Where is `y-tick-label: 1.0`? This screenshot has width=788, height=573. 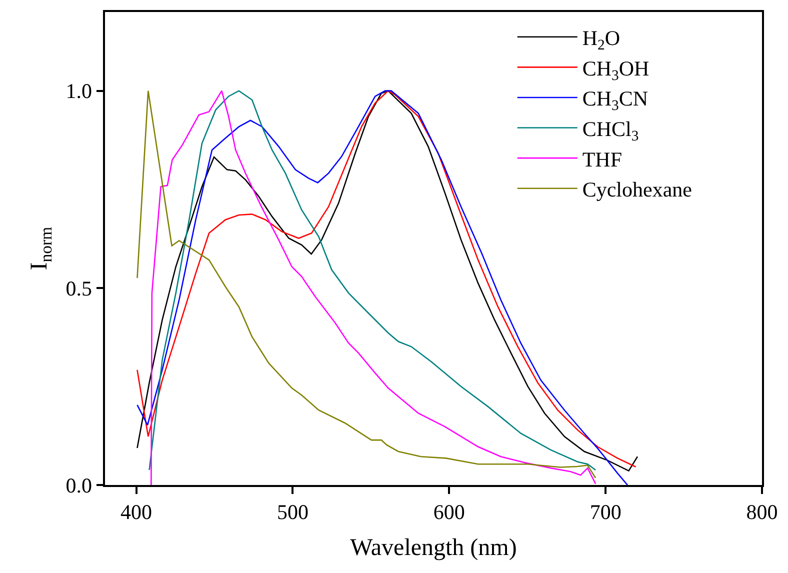 y-tick-label: 1.0 is located at coordinates (79, 91).